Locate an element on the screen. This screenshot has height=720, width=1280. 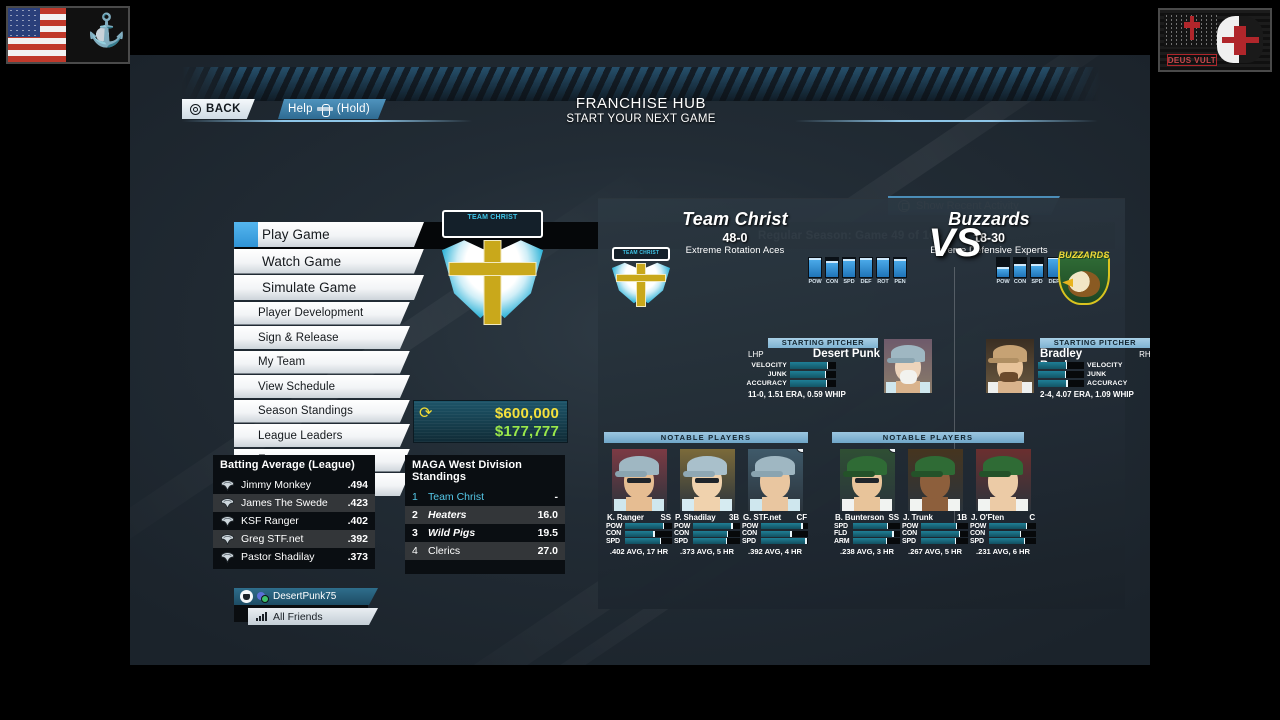
team-rating-pow: POW is located at coordinates (1003, 271).